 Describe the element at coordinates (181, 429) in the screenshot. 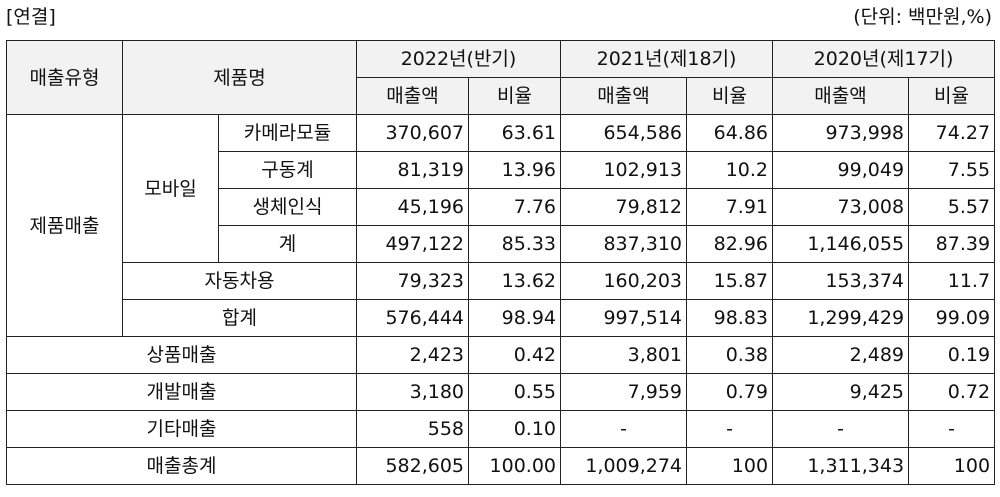

I see `row-label: 기타매출` at that location.